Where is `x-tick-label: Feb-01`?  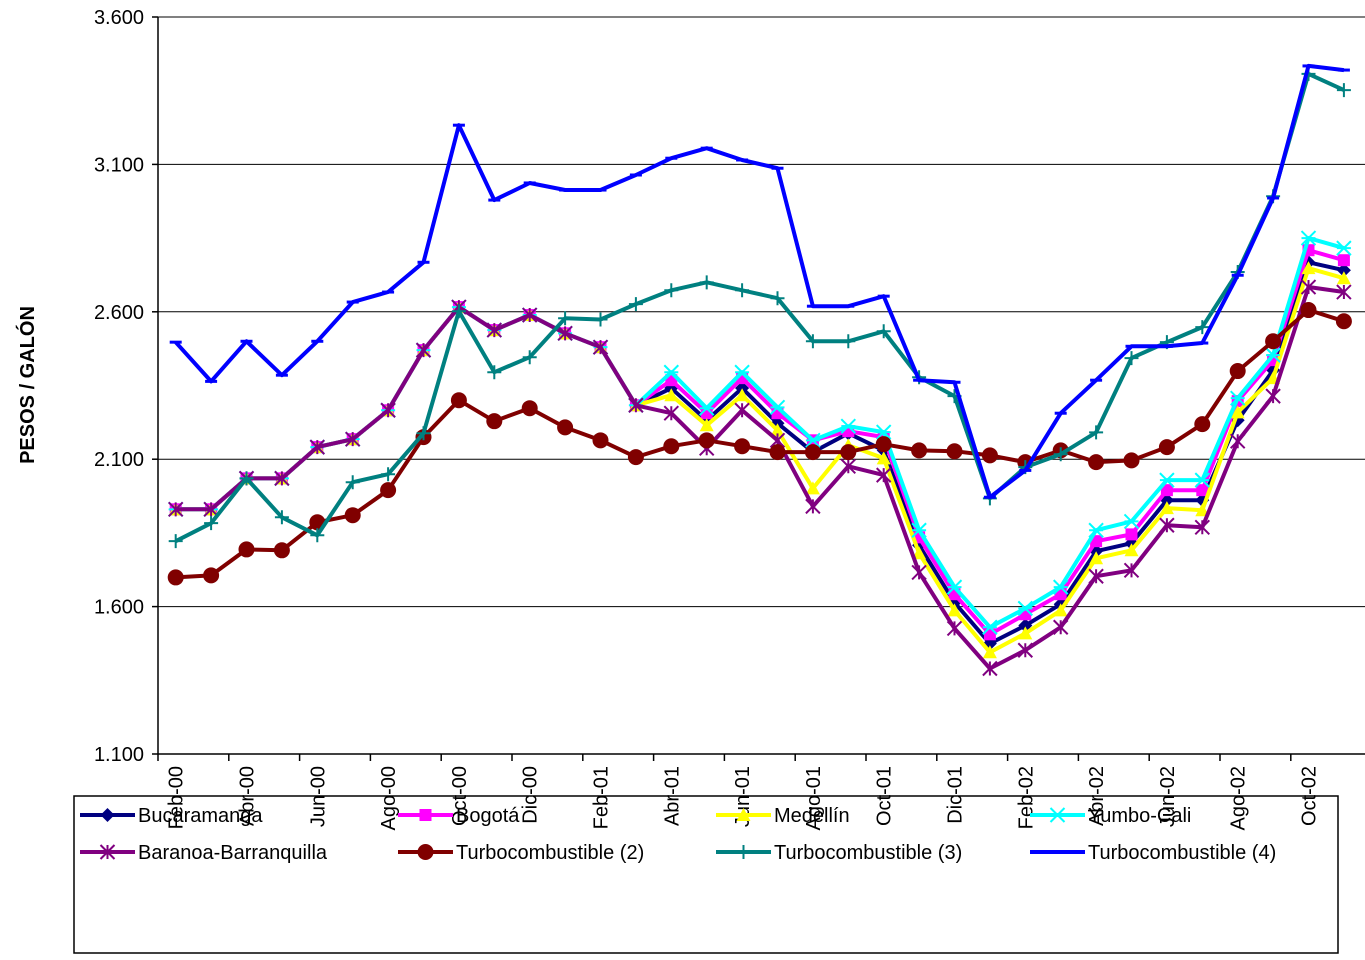
x-tick-label: Feb-01 is located at coordinates (602, 797).